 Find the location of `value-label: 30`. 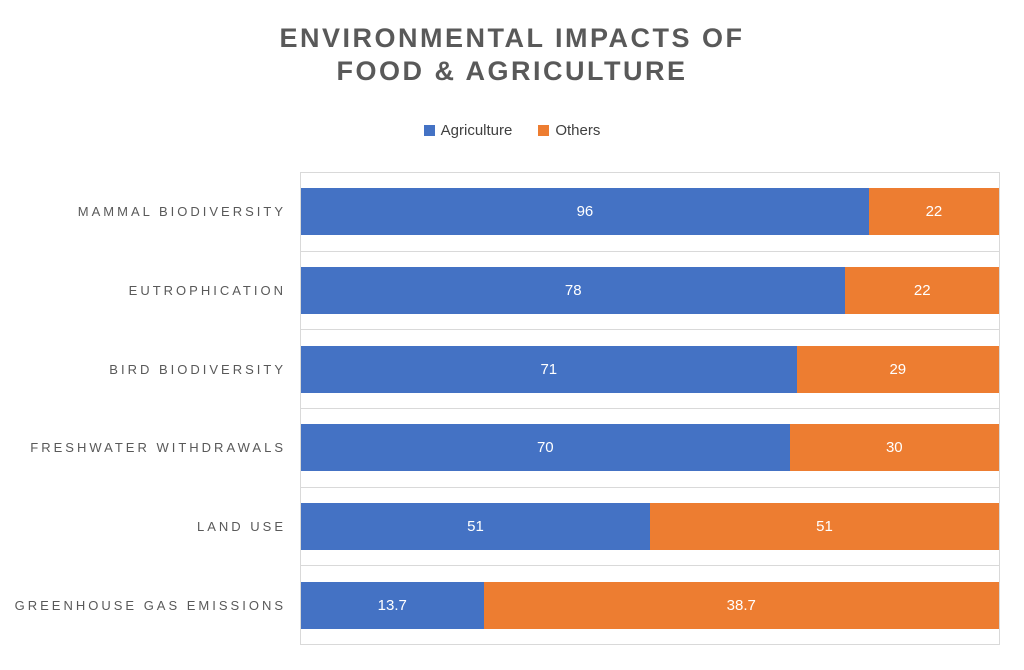

value-label: 30 is located at coordinates (894, 448).